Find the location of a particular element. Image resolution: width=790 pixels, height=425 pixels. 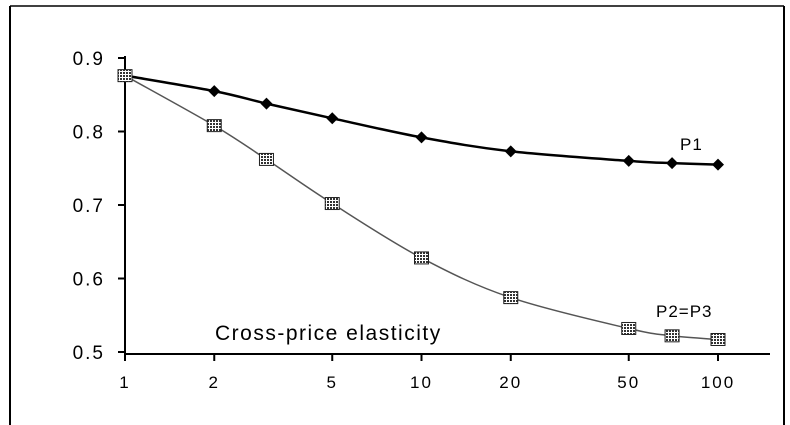

y-axis-tick-labels: 0.5 0.6 0.7 0.8 0.9 is located at coordinates (89, 206).